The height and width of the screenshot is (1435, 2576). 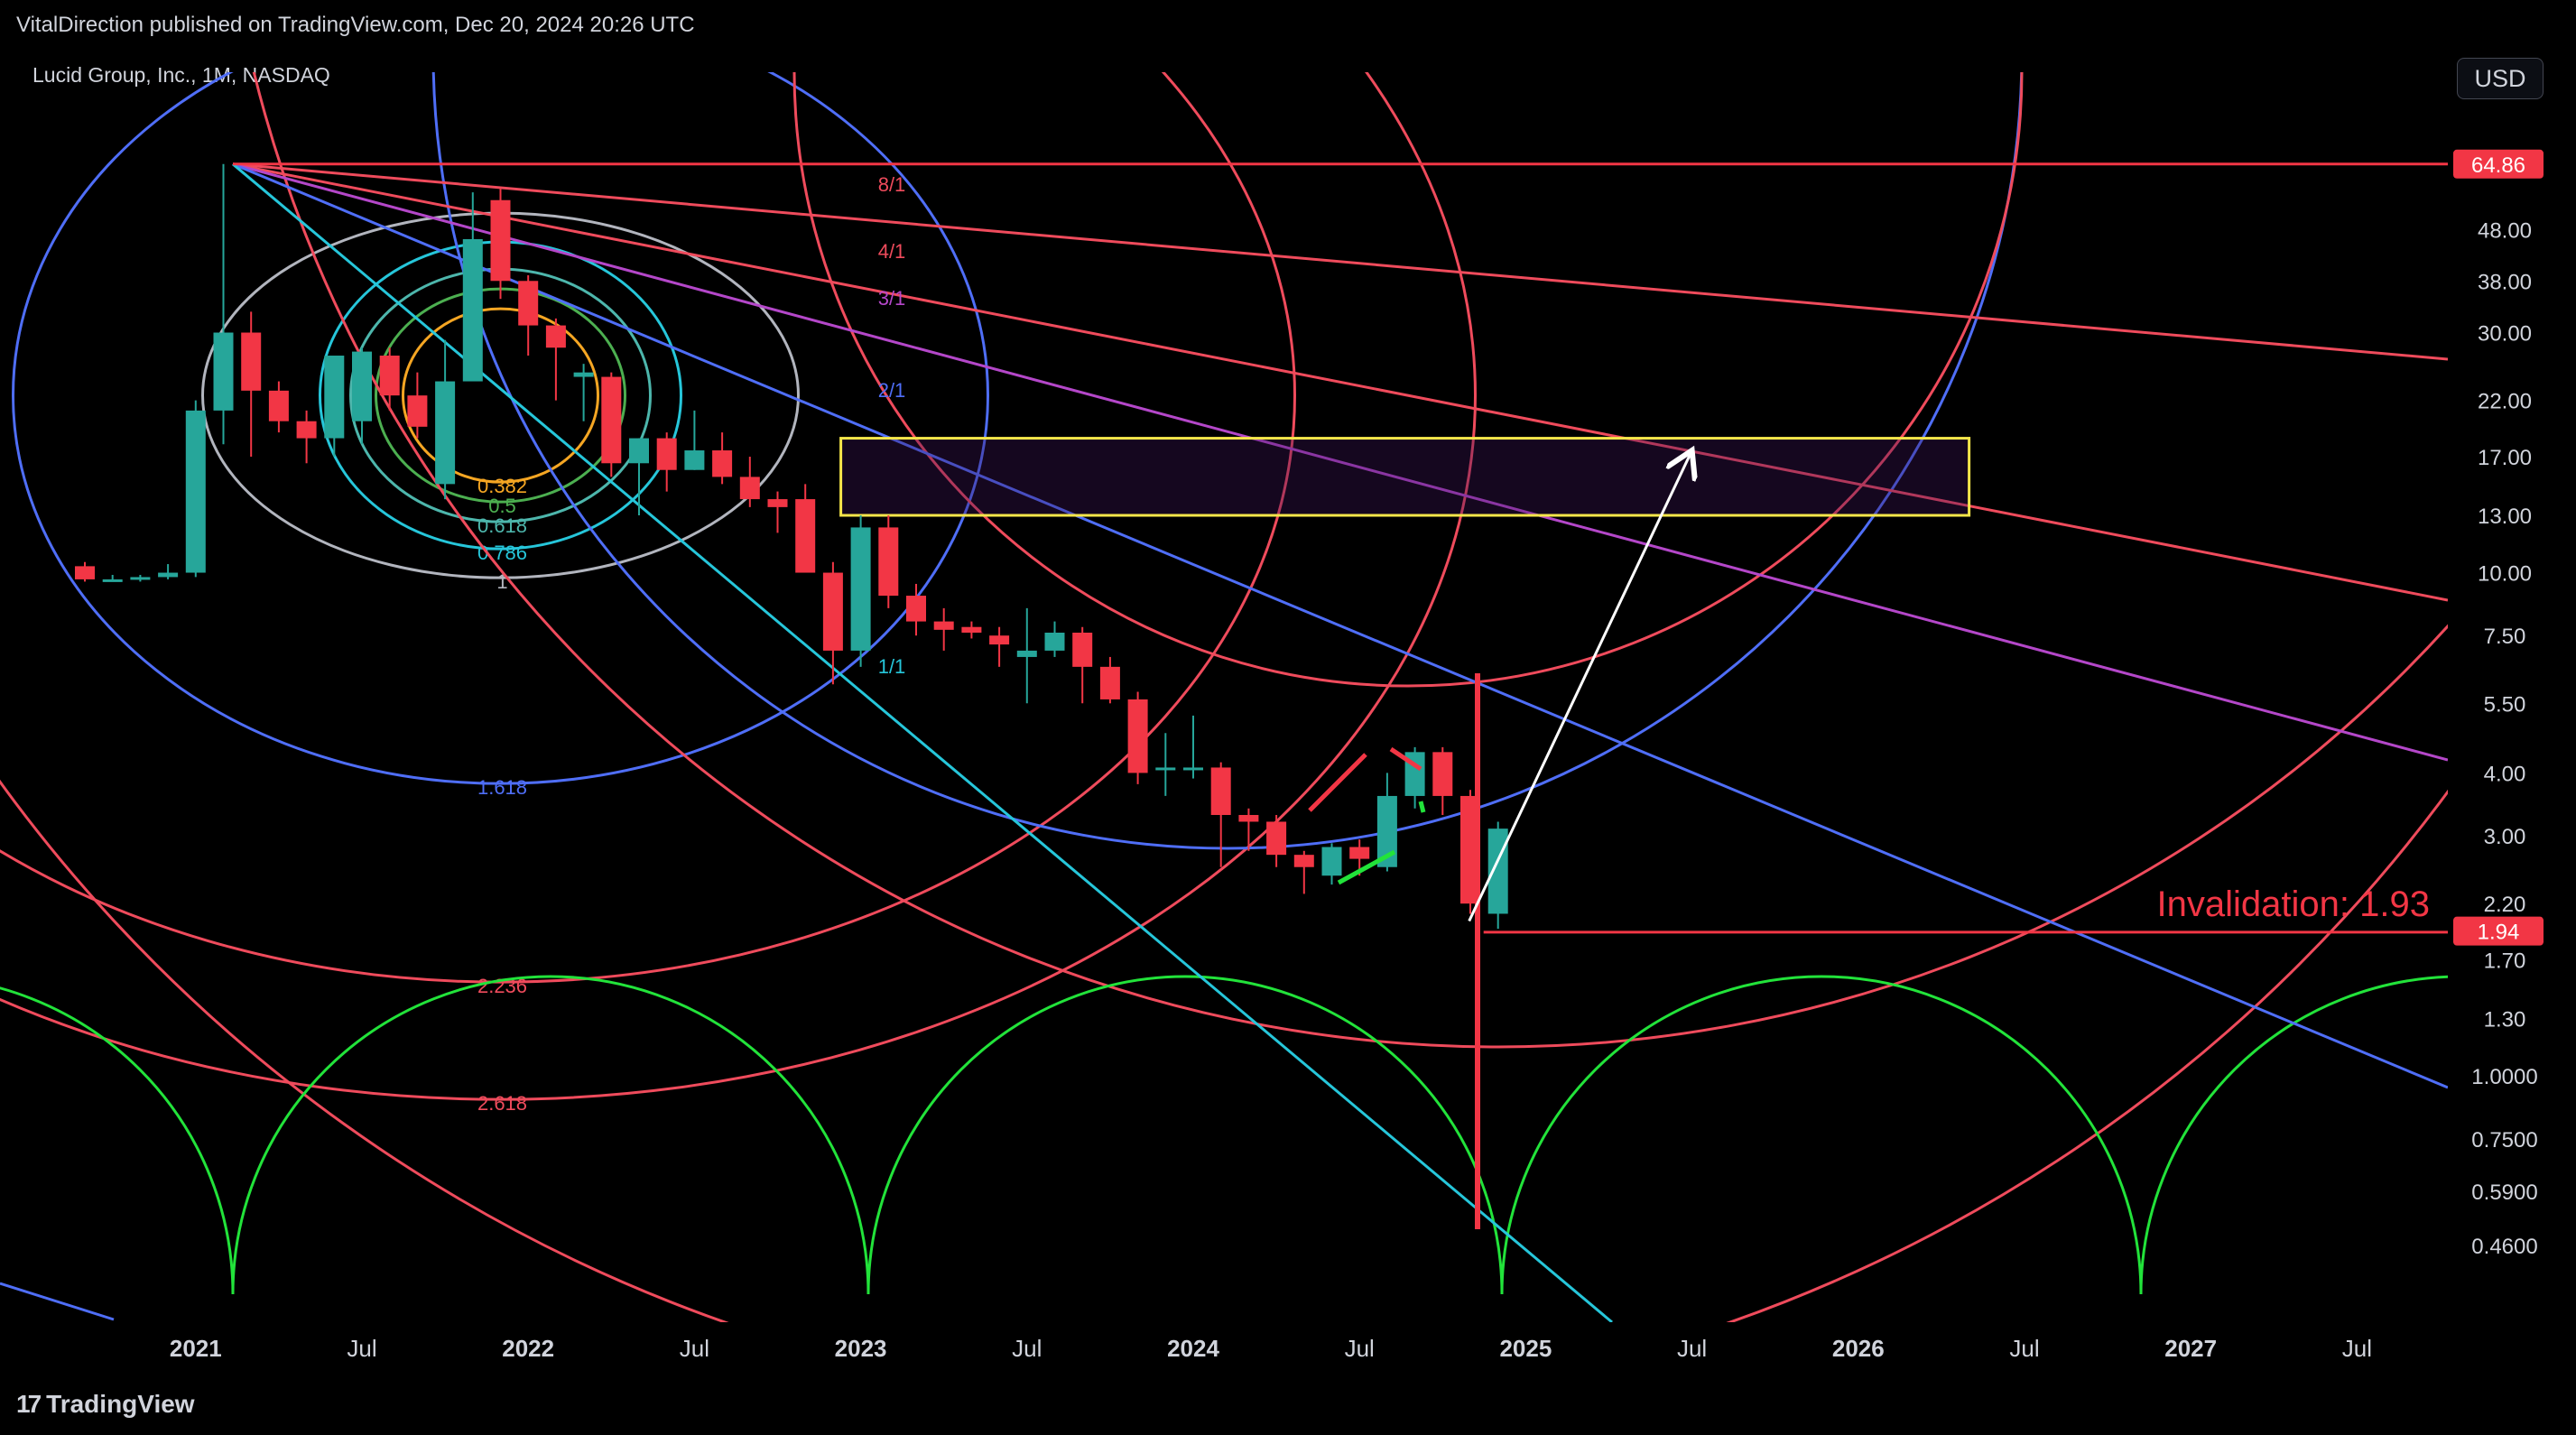 What do you see at coordinates (196, 1348) in the screenshot?
I see `time-tick-label: 2021` at bounding box center [196, 1348].